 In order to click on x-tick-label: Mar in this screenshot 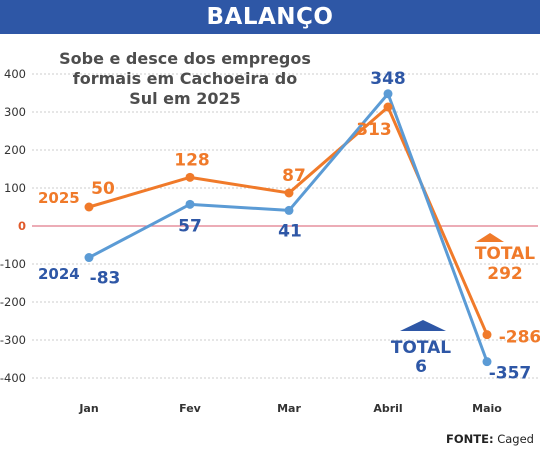, I will do `click(289, 408)`.